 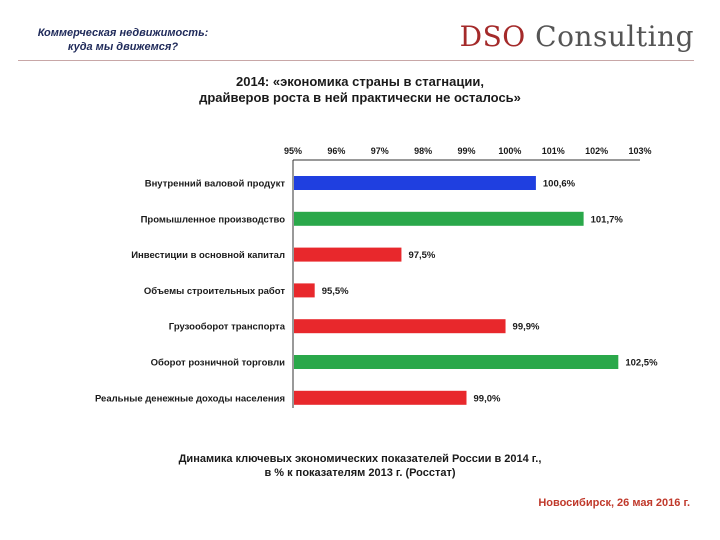 What do you see at coordinates (559, 184) in the screenshot?
I see `value-label: 100,6%` at bounding box center [559, 184].